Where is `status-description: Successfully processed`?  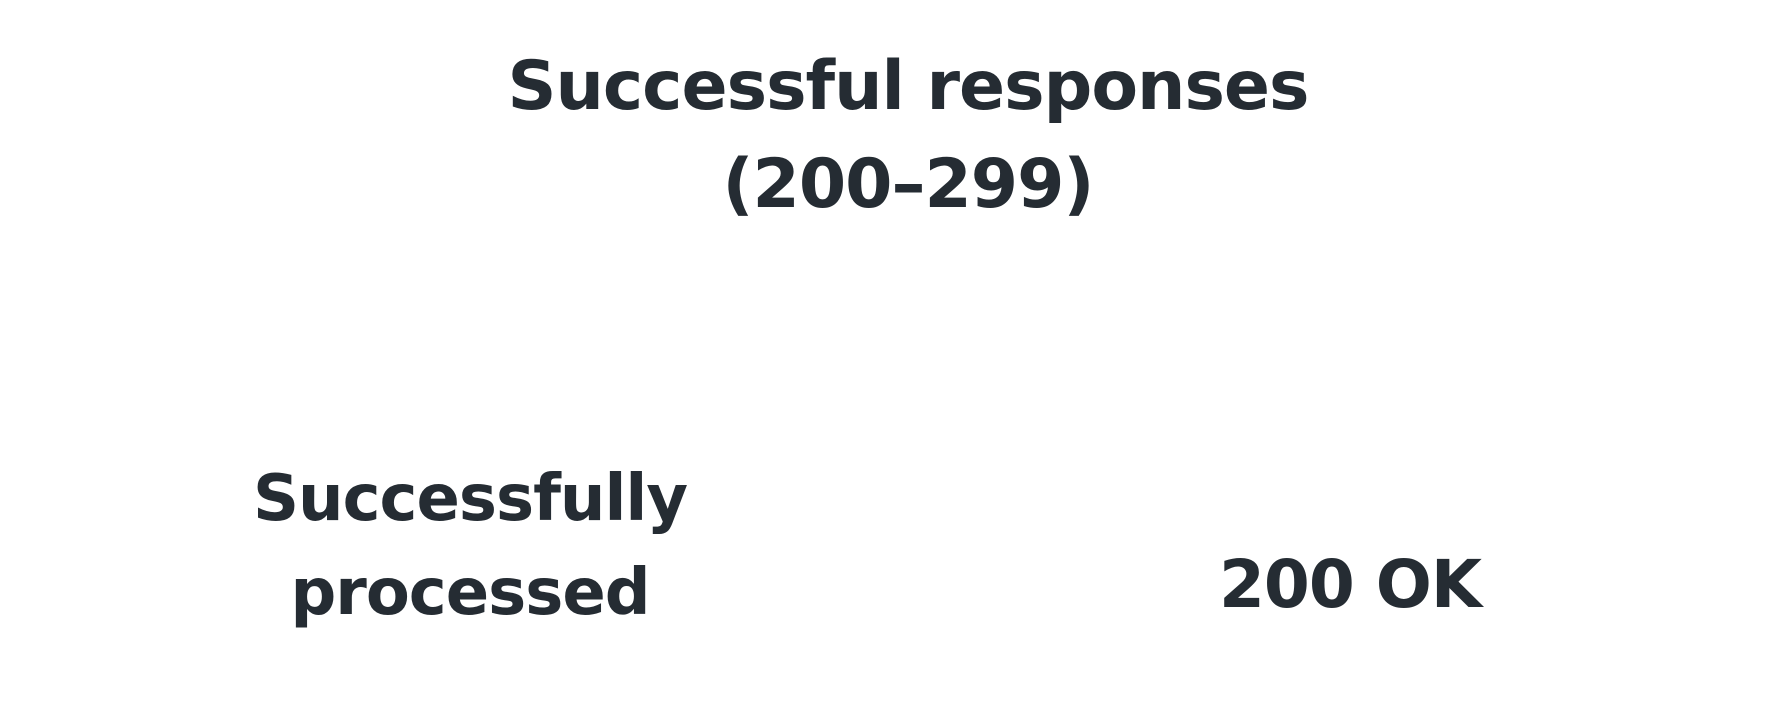 status-description: Successfully processed is located at coordinates (470, 546).